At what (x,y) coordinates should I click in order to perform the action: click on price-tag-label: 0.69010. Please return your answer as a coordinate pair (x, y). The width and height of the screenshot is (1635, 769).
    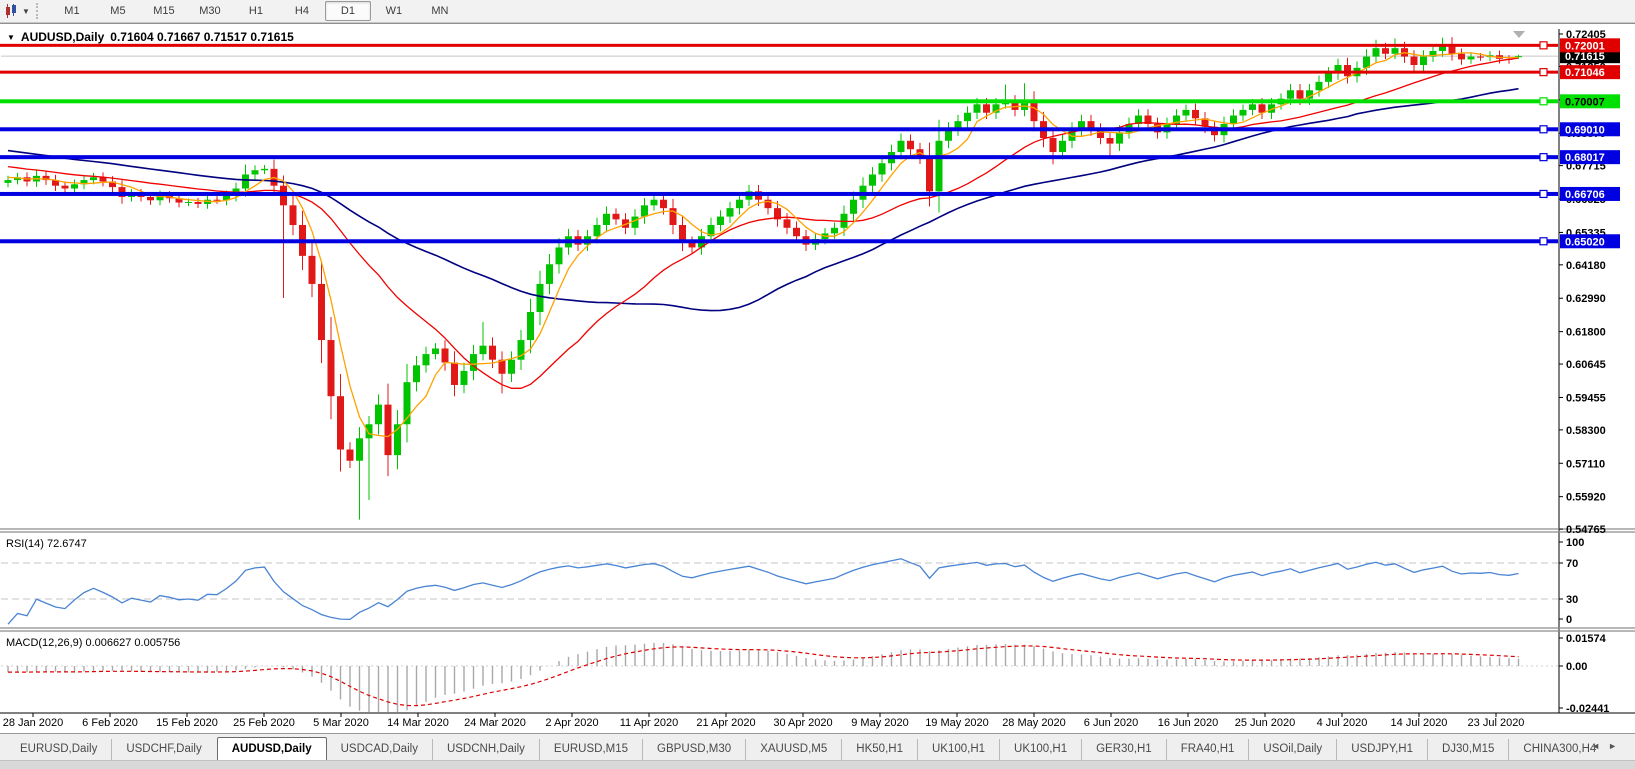
    Looking at the image, I should click on (1585, 130).